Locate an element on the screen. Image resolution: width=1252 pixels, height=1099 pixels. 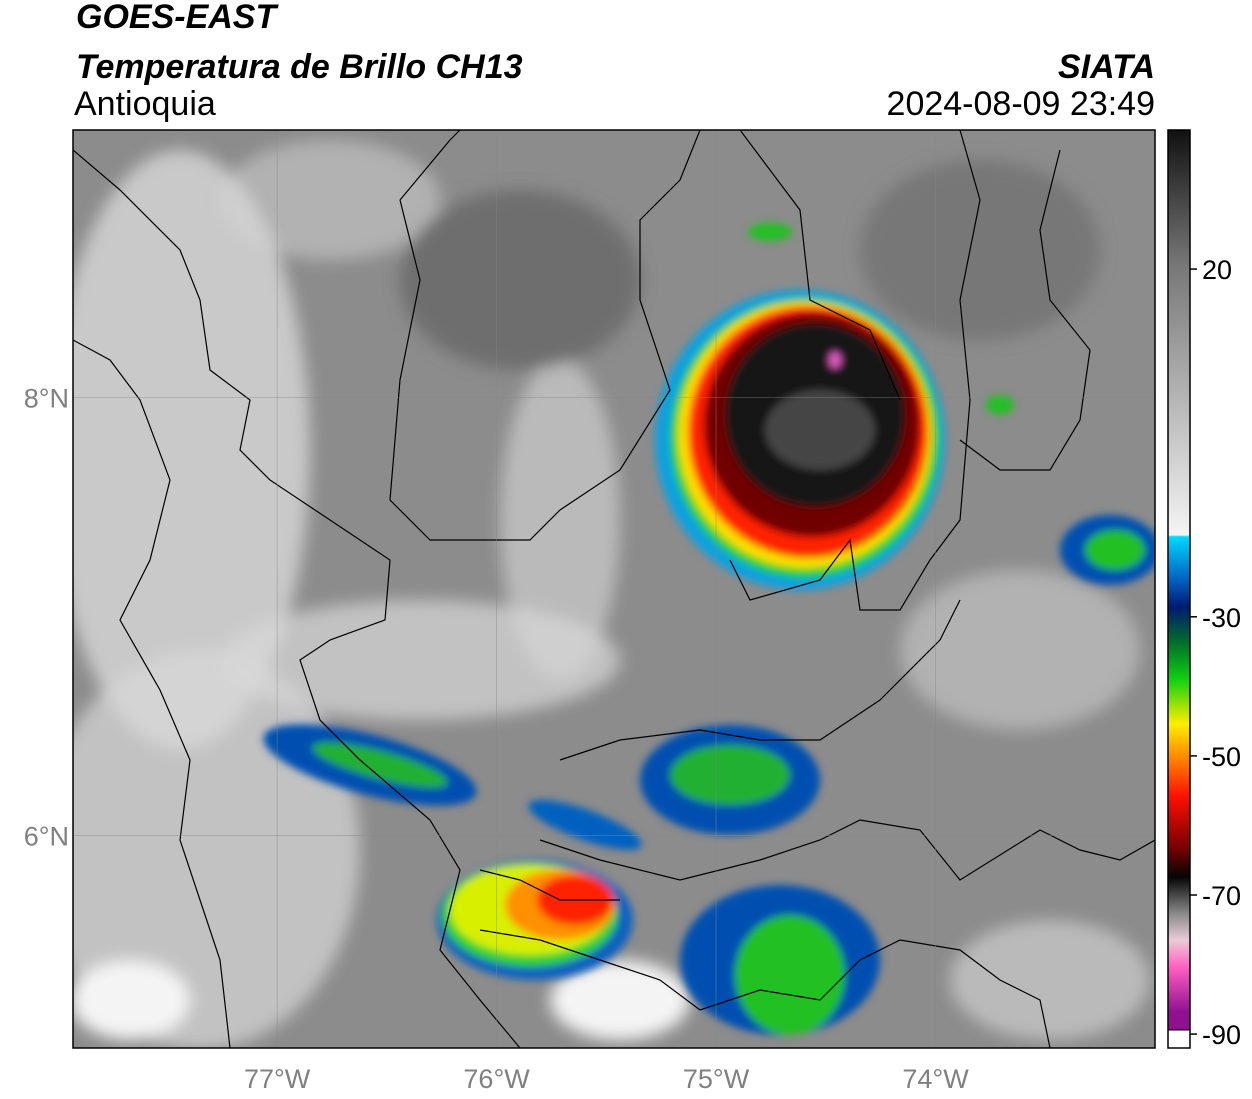
lon-tick-label: 76°W is located at coordinates (496, 1079).